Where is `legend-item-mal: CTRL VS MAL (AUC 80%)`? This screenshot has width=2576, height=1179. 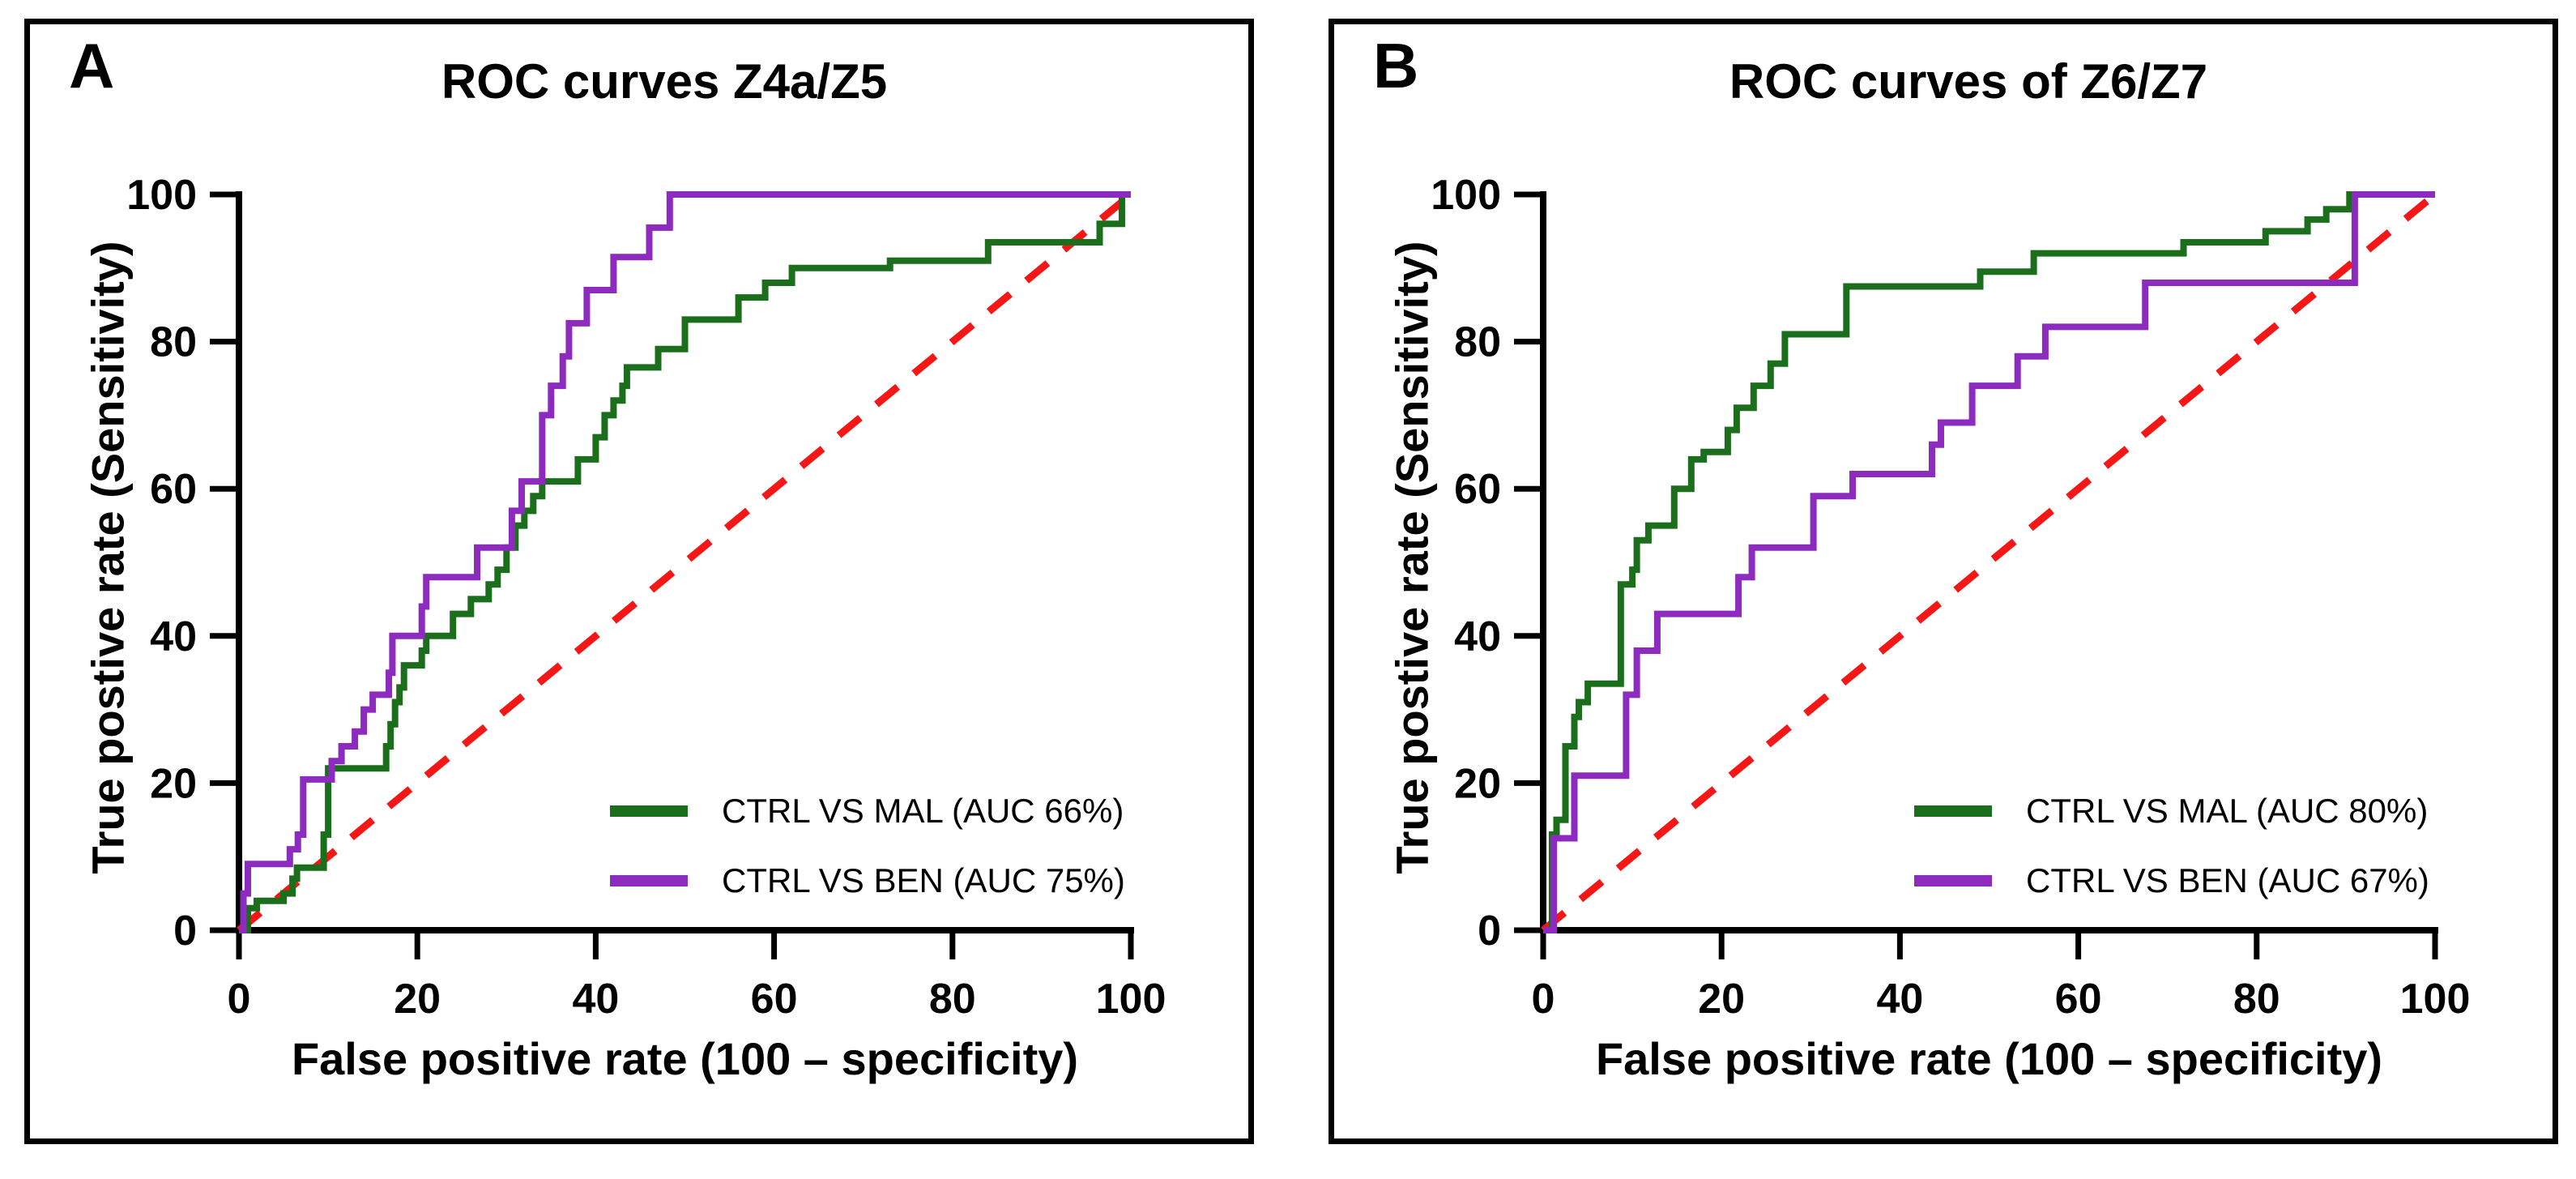
legend-item-mal: CTRL VS MAL (AUC 80%) is located at coordinates (2171, 811).